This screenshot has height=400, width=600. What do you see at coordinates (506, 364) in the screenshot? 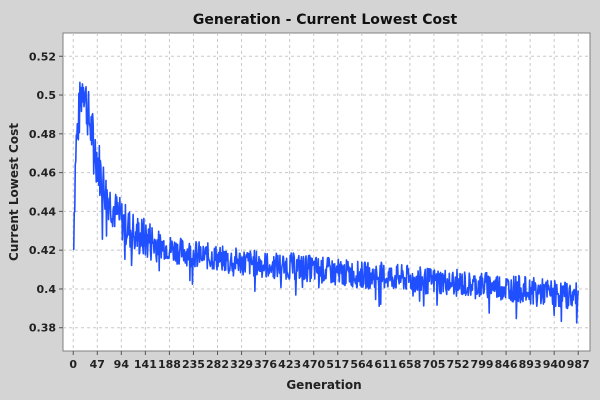
I see `x-tick-label: 846` at bounding box center [506, 364].